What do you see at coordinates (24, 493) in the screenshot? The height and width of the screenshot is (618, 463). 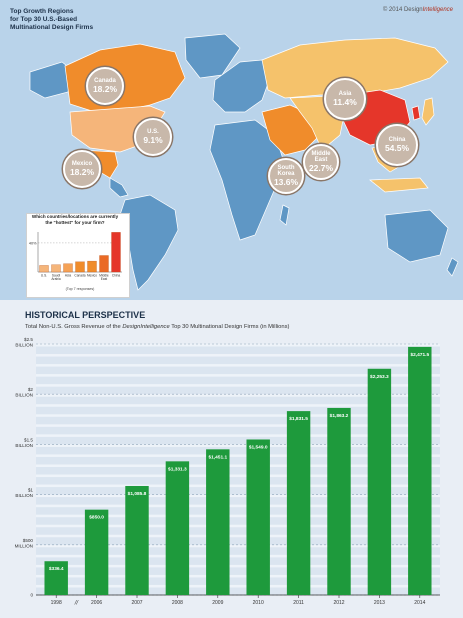 I see `y-tick-label: $1 BILLION` at bounding box center [24, 493].